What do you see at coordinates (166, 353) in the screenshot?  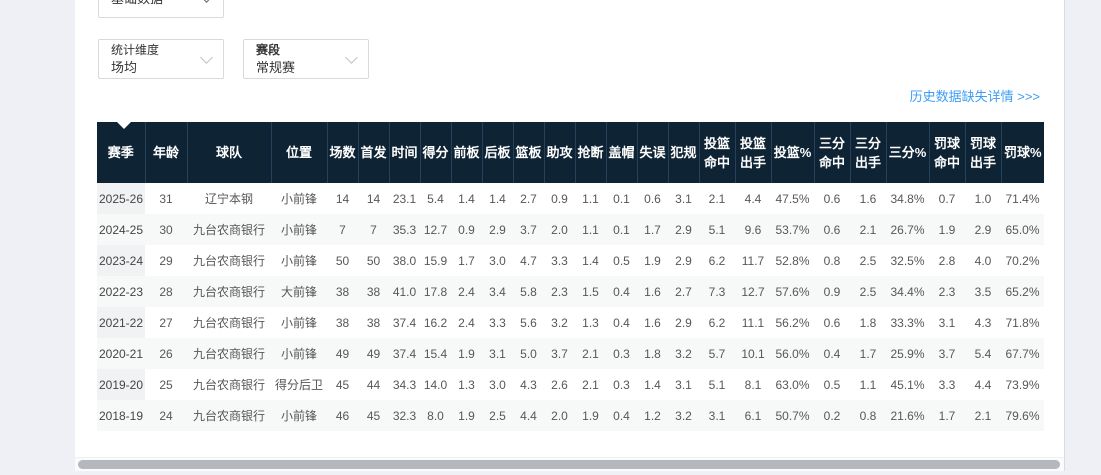 I see `stat-cell: 26` at bounding box center [166, 353].